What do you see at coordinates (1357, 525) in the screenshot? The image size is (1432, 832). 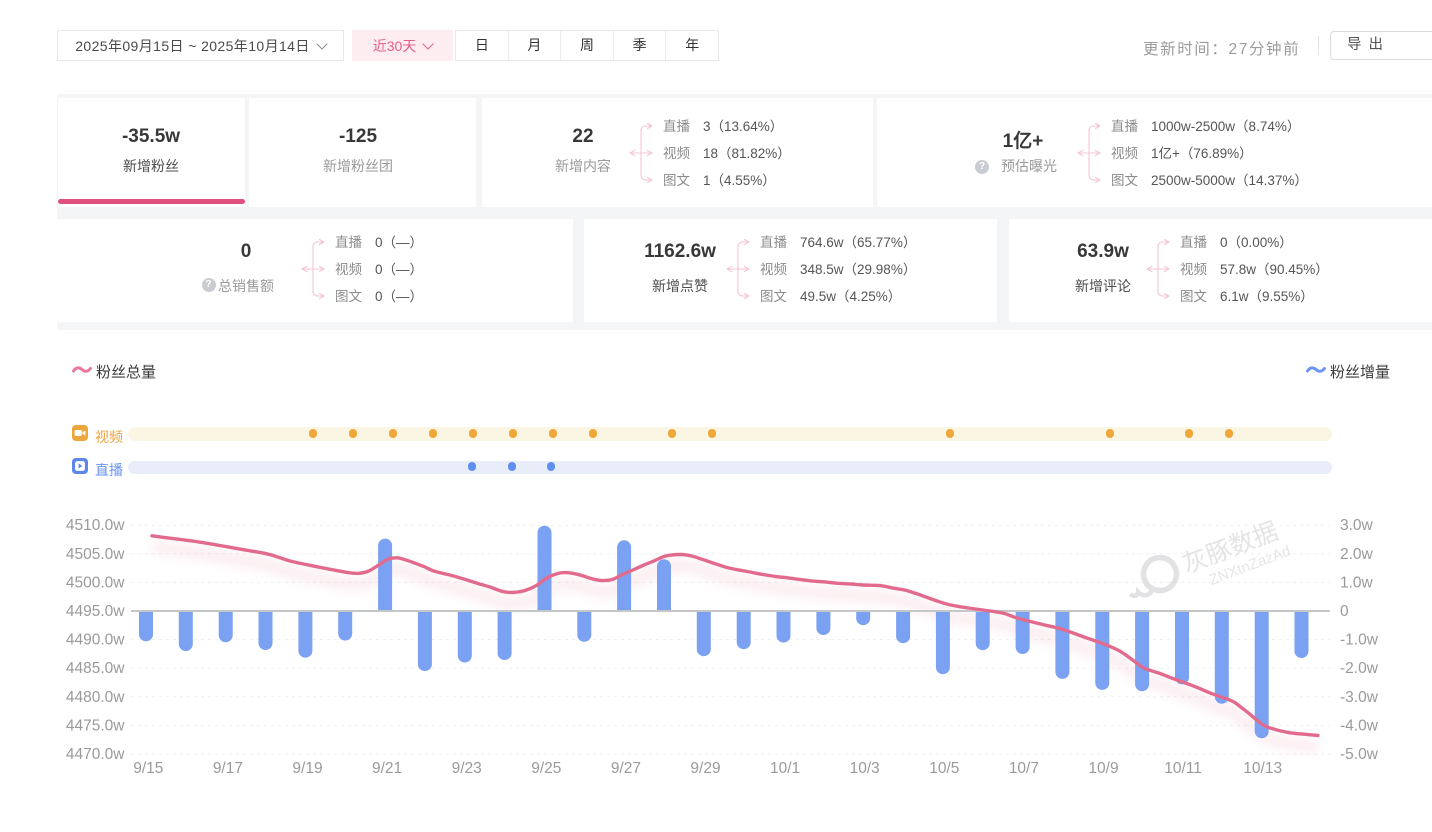 I see `svg-text: 3.0w` at bounding box center [1357, 525].